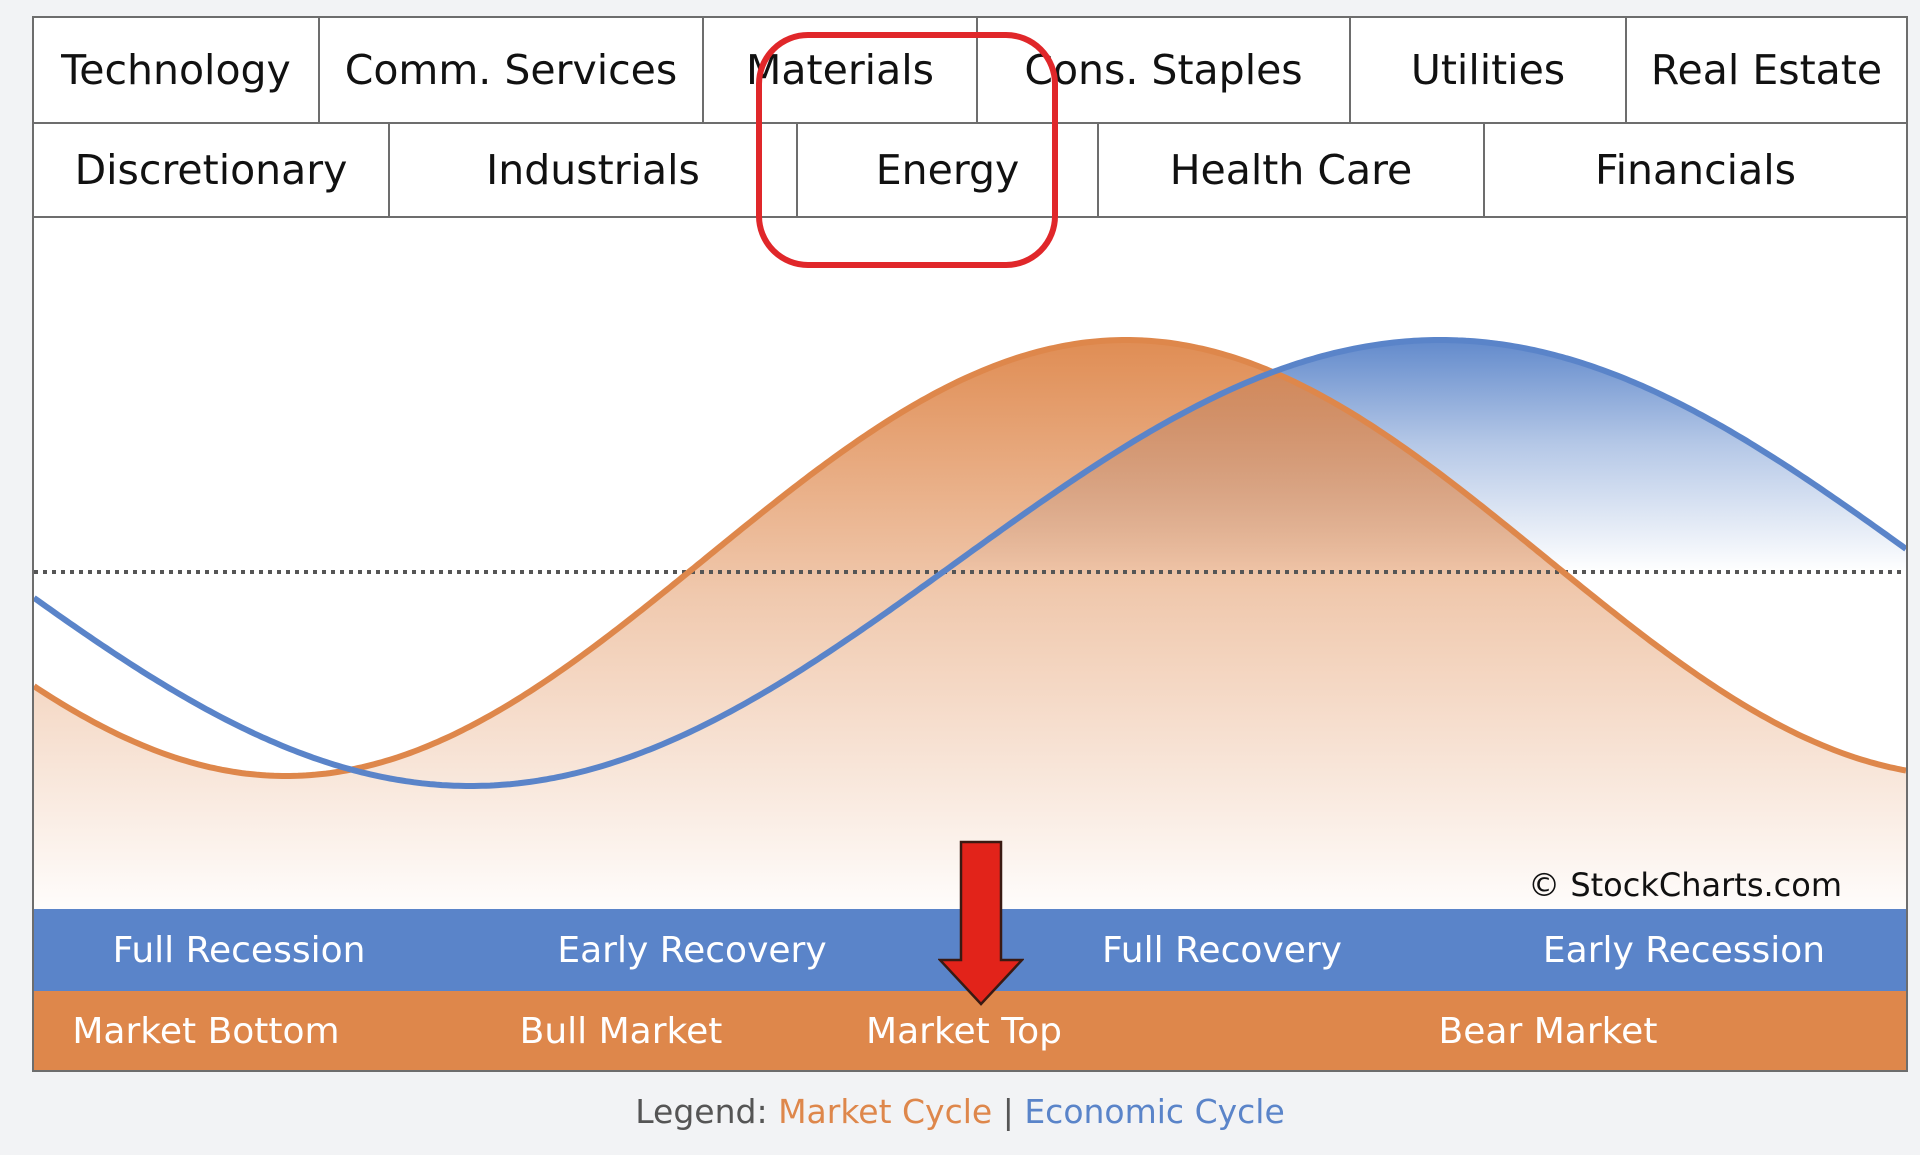  Describe the element at coordinates (206, 1031) in the screenshot. I see `phase-market-bottom: Market Bottom` at that location.